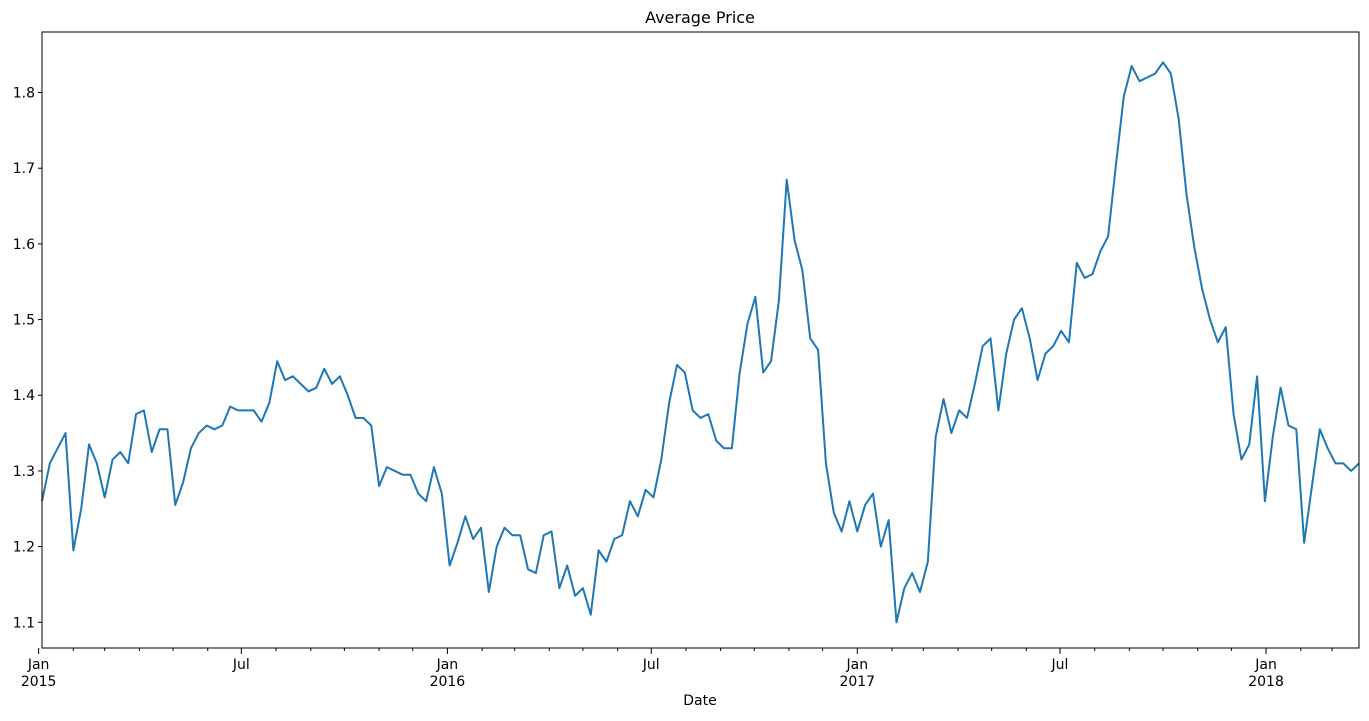 The height and width of the screenshot is (721, 1369). I want to click on x-tick-year-label: 2017, so click(857, 682).